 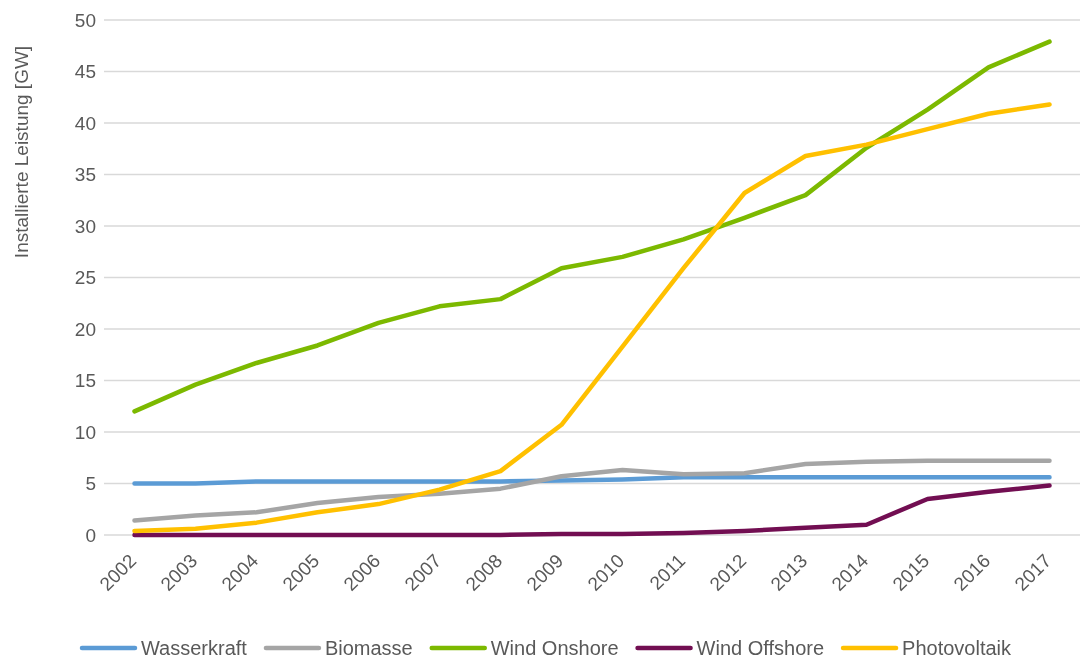 What do you see at coordinates (90, 535) in the screenshot?
I see `y-tick-label: 0` at bounding box center [90, 535].